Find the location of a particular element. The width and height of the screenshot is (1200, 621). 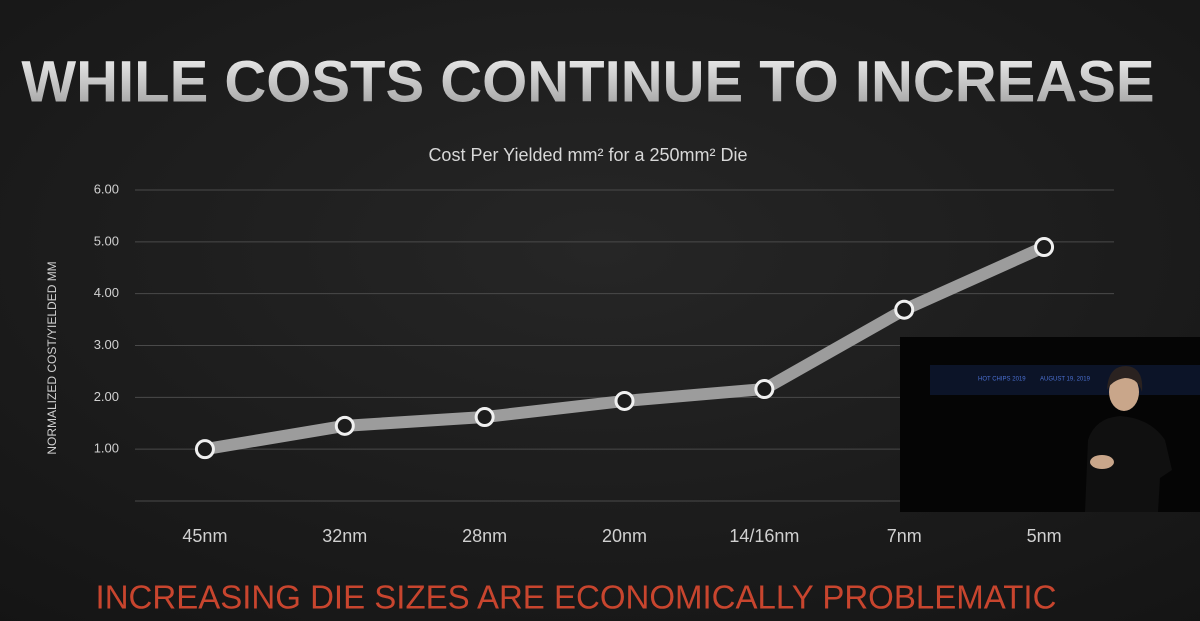

y-tick-label: 2.00 is located at coordinates (106, 396).